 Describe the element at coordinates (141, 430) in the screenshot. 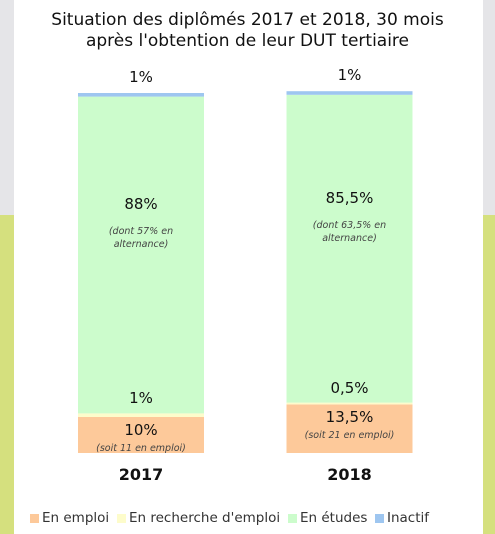

I see `value-label: 10%` at that location.